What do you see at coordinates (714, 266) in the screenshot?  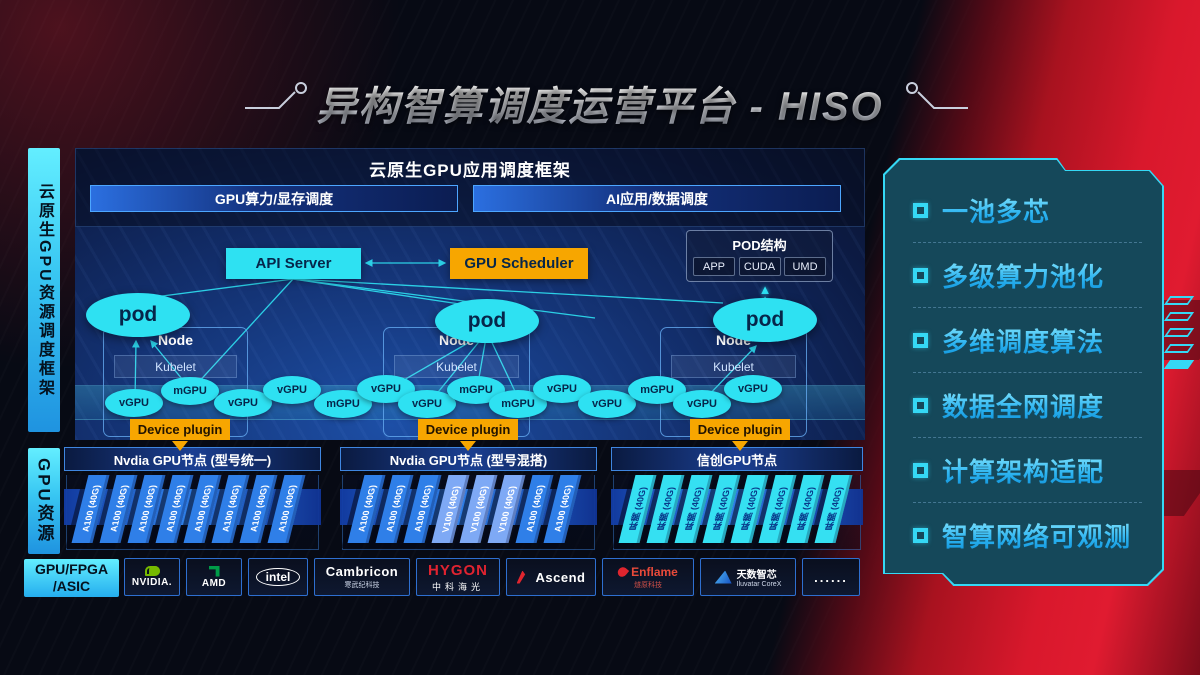 I see `pod-structure-app: APP` at bounding box center [714, 266].